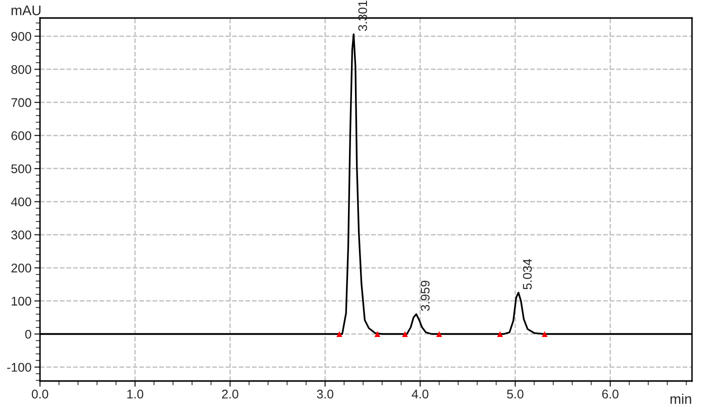  What do you see at coordinates (21, 103) in the screenshot?
I see `y-tick-label: 700` at bounding box center [21, 103].